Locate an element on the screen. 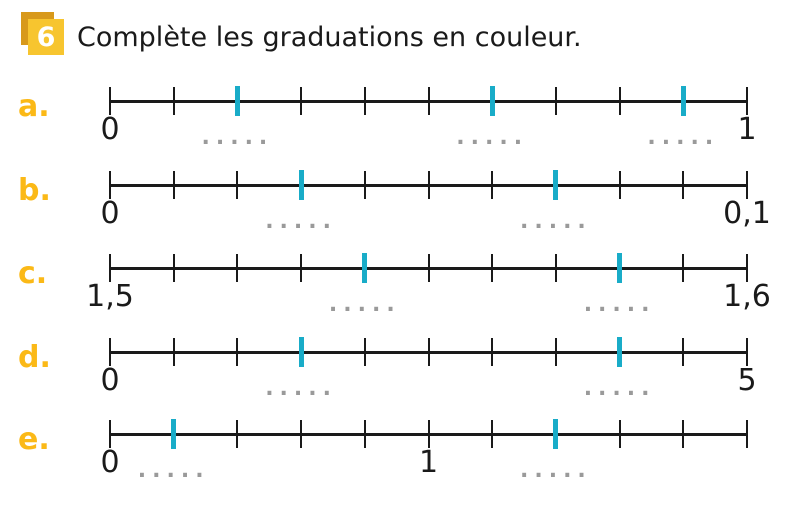 The height and width of the screenshot is (505, 803). exercise-number: 6 is located at coordinates (46, 37).